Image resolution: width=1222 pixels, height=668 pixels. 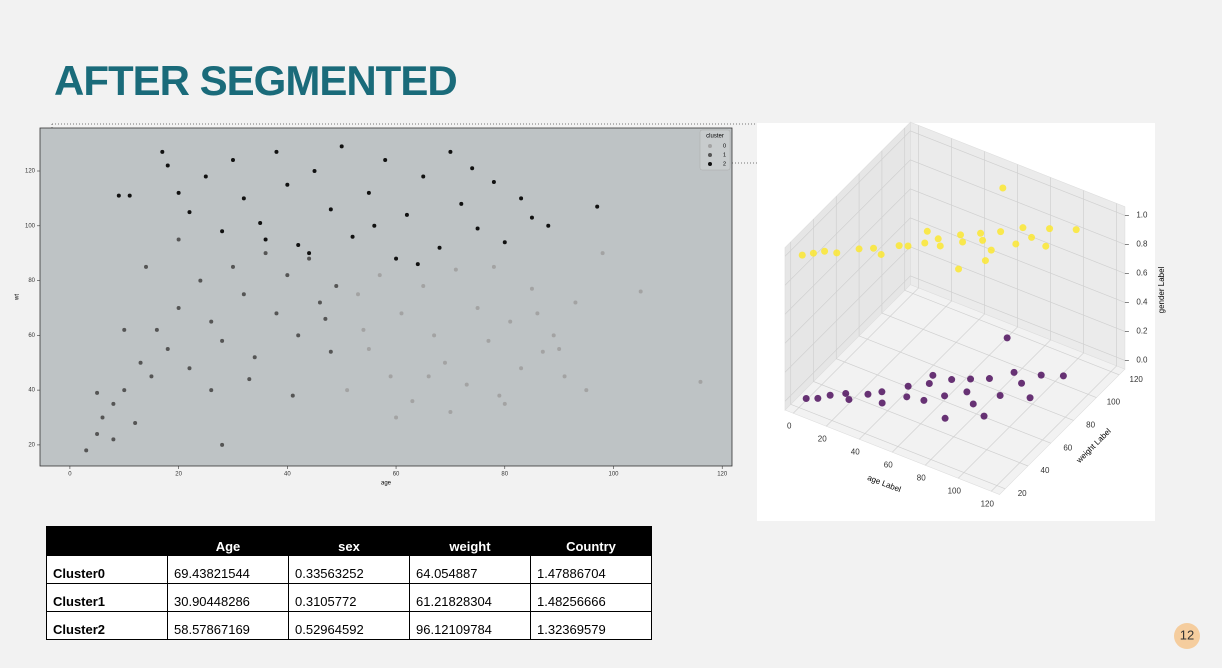 I want to click on page-number: 12, so click(x=1187, y=634).